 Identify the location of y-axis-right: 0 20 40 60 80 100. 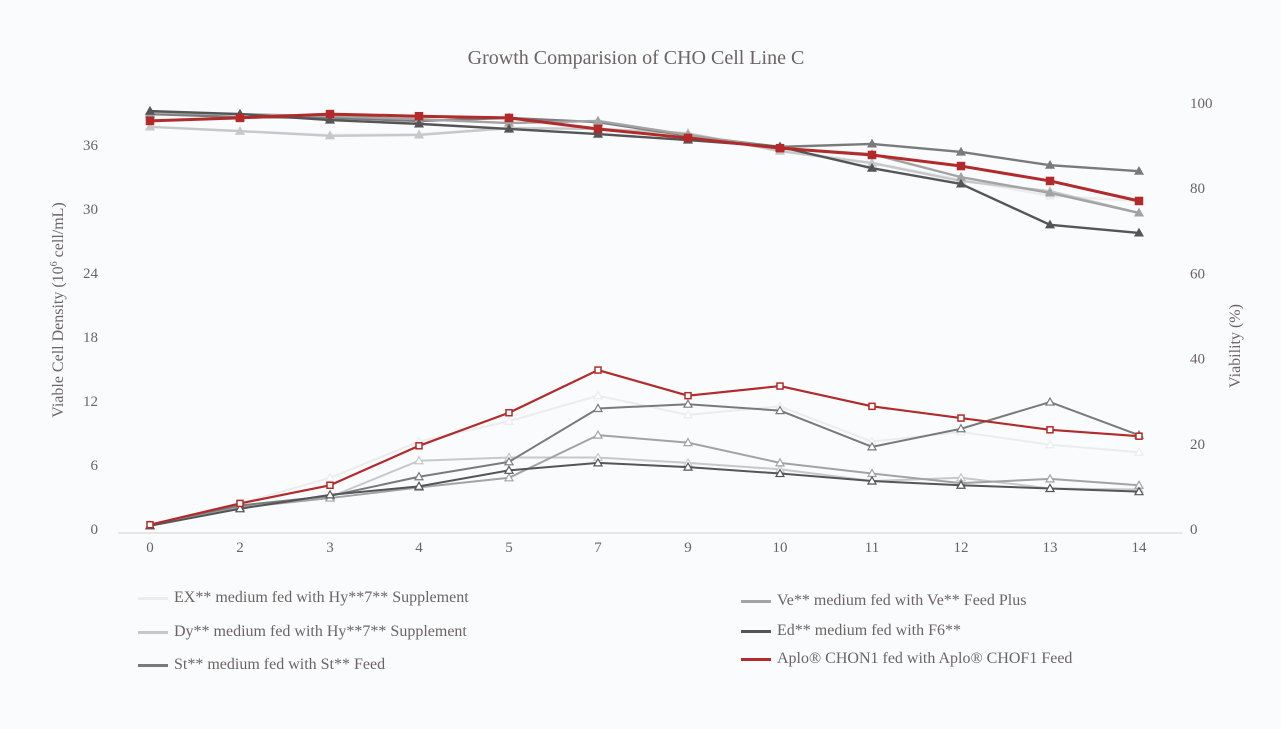
(1201, 317).